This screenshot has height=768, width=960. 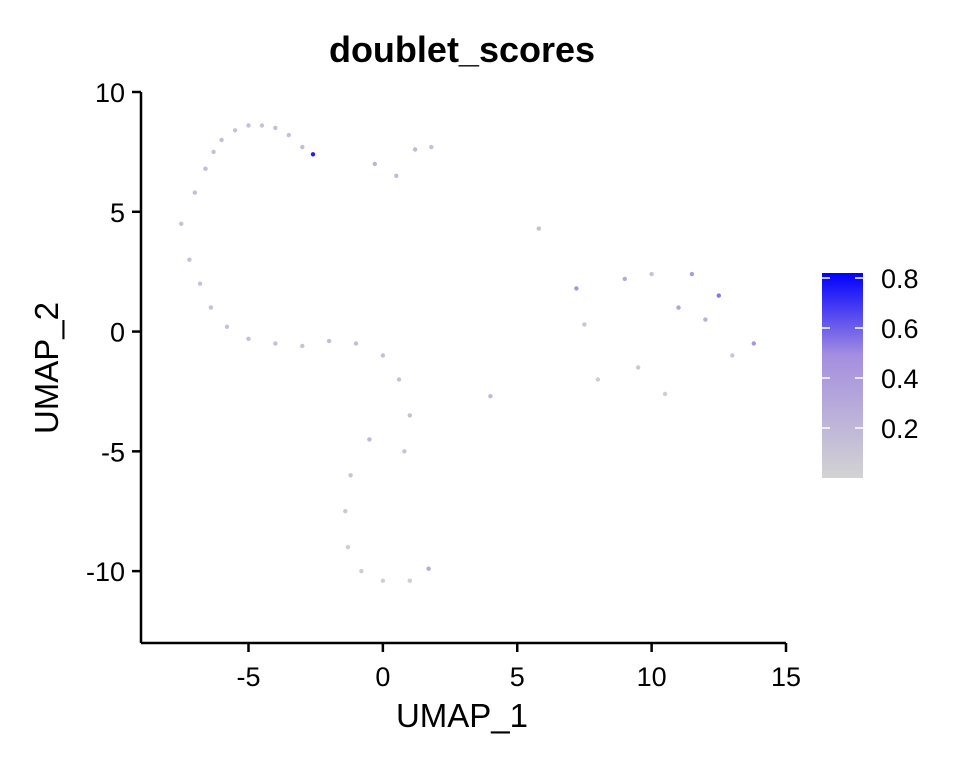 I want to click on colorbar-tick-label: 0.4, so click(x=900, y=379).